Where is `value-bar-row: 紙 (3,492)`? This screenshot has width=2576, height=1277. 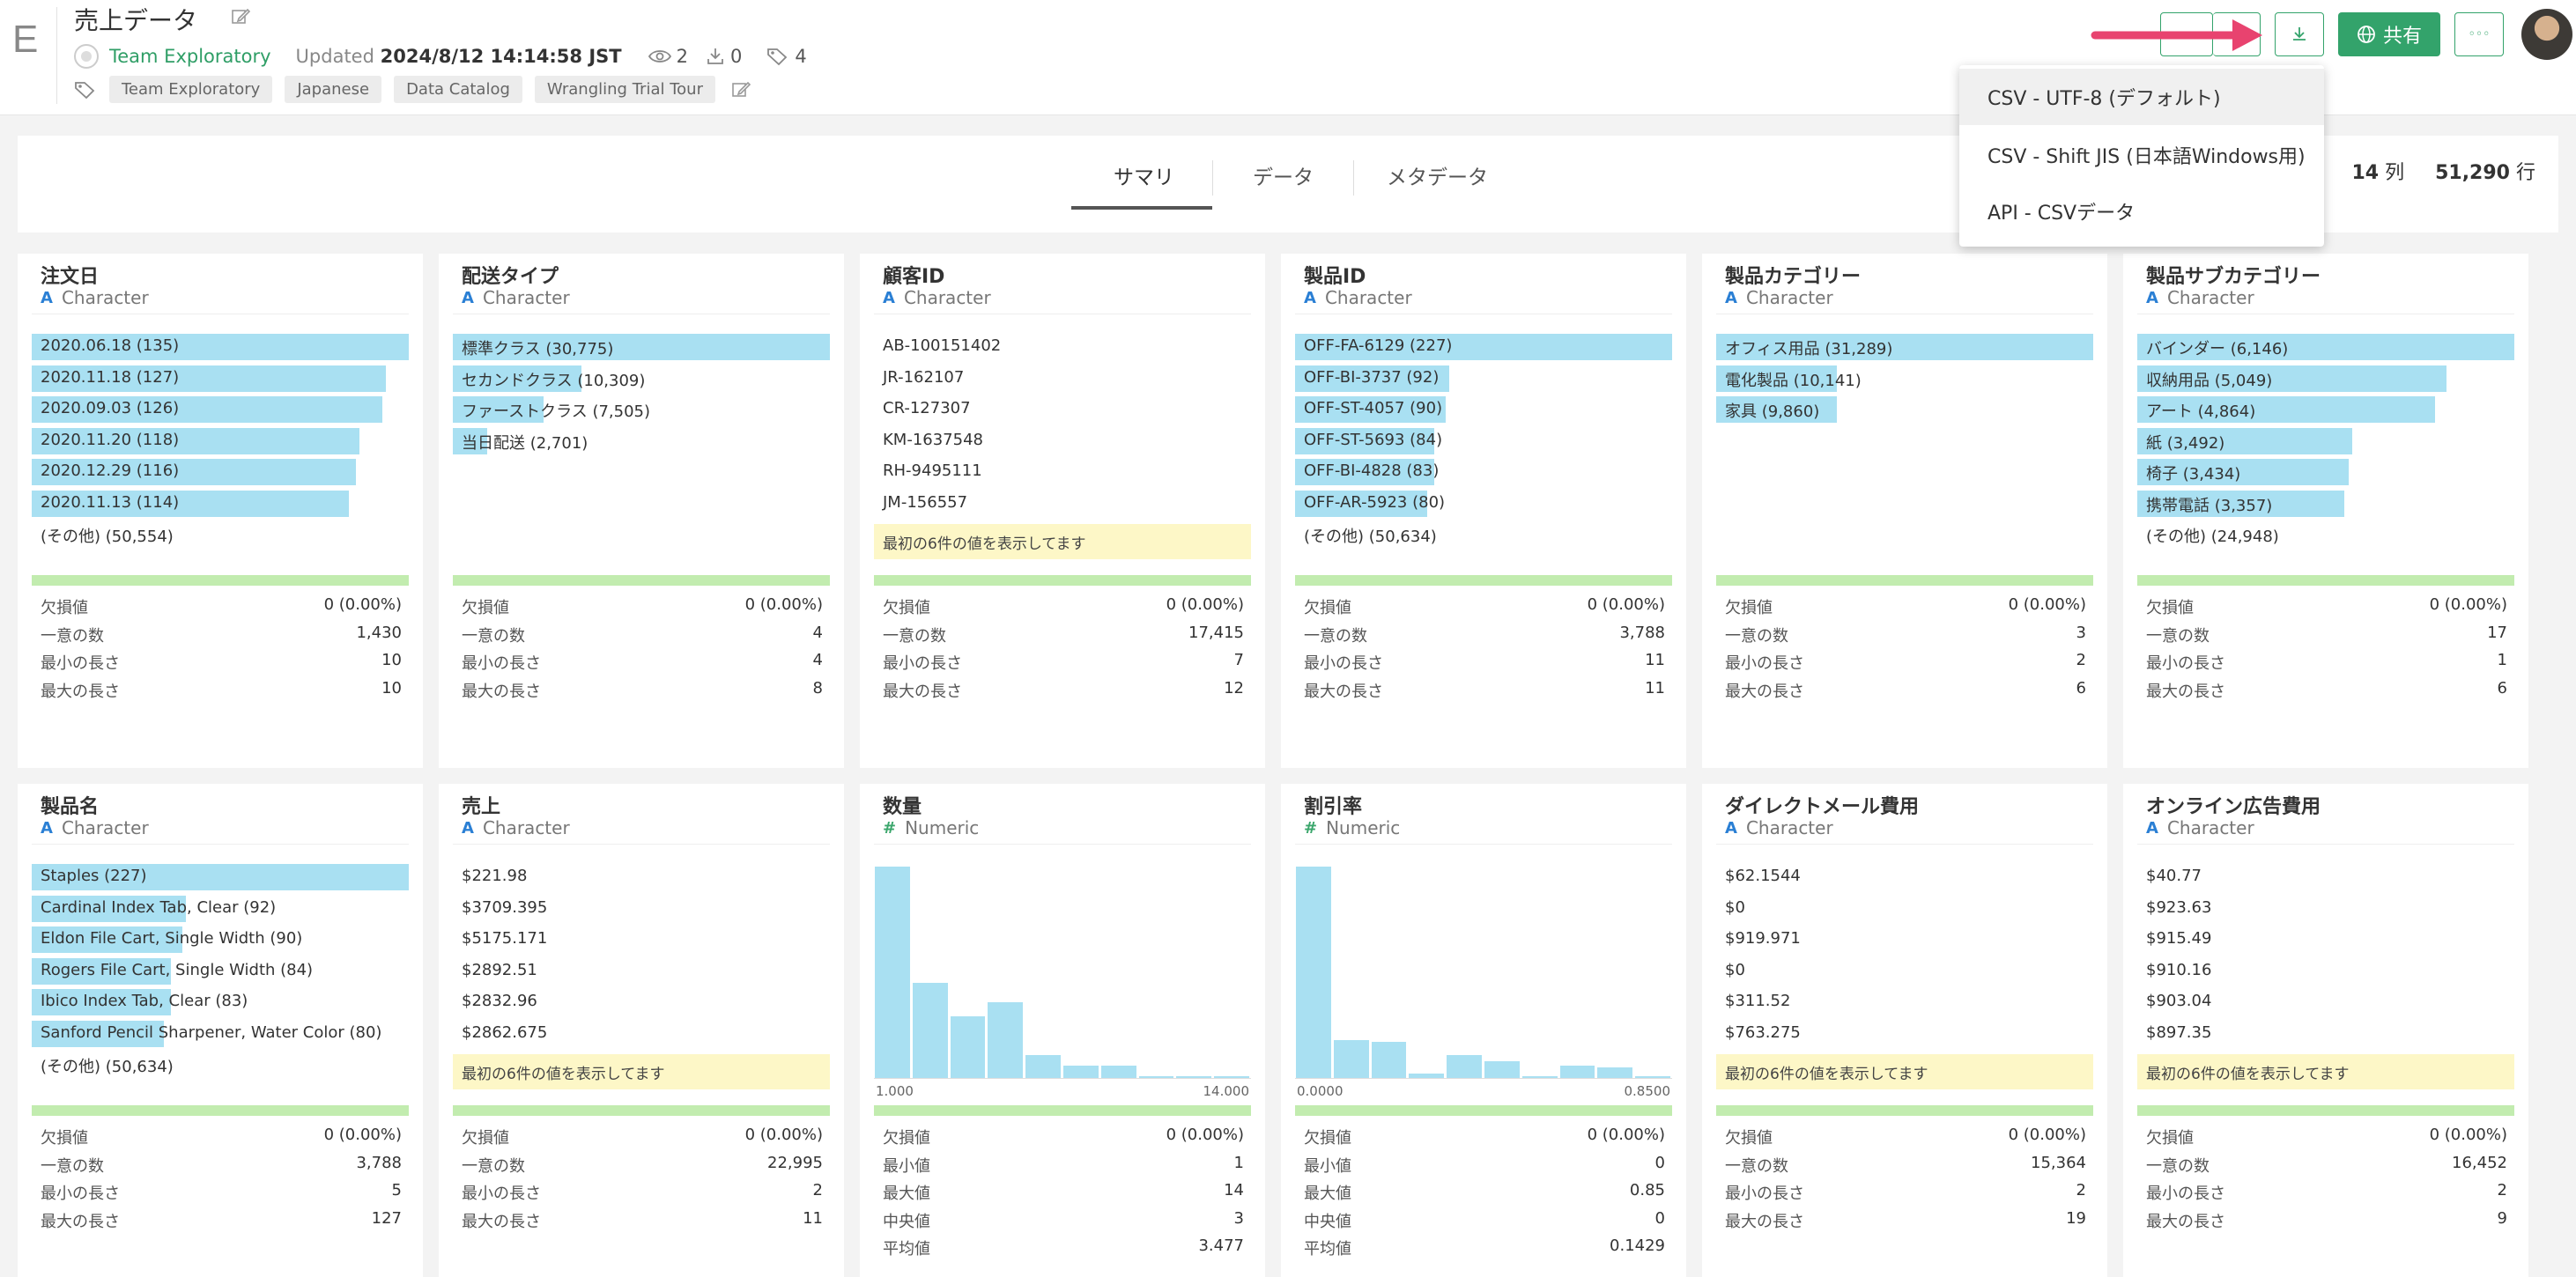 value-bar-row: 紙 (3,492) is located at coordinates (2325, 440).